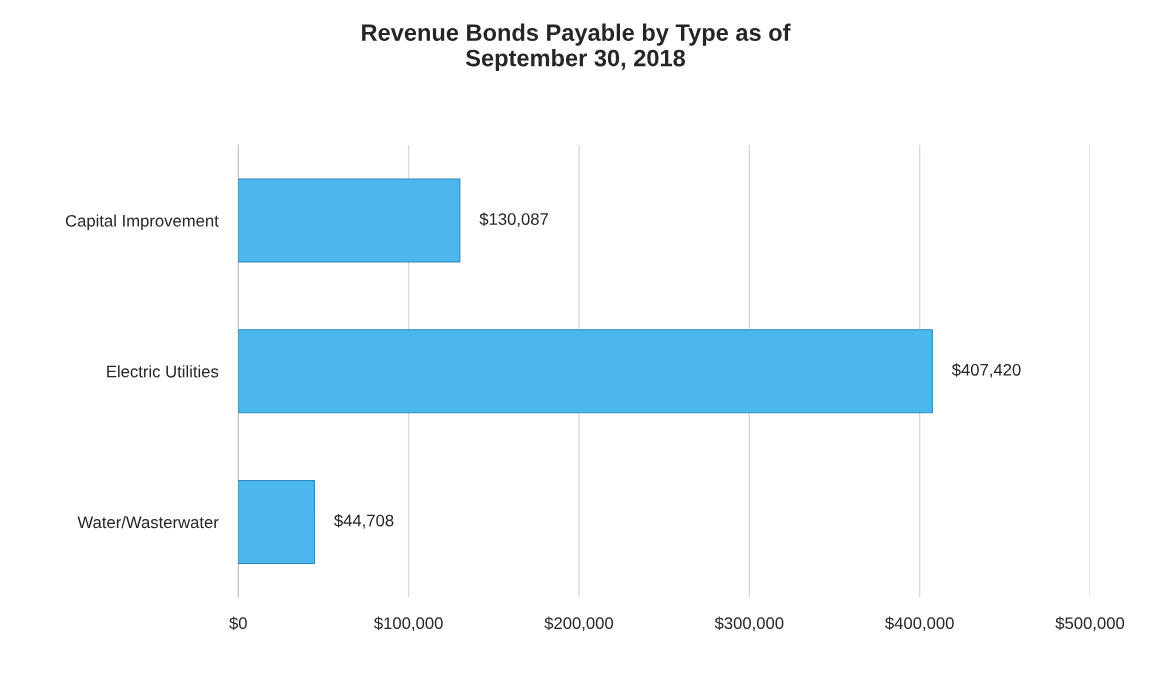  Describe the element at coordinates (238, 623) in the screenshot. I see `x-tick-label: $0` at that location.